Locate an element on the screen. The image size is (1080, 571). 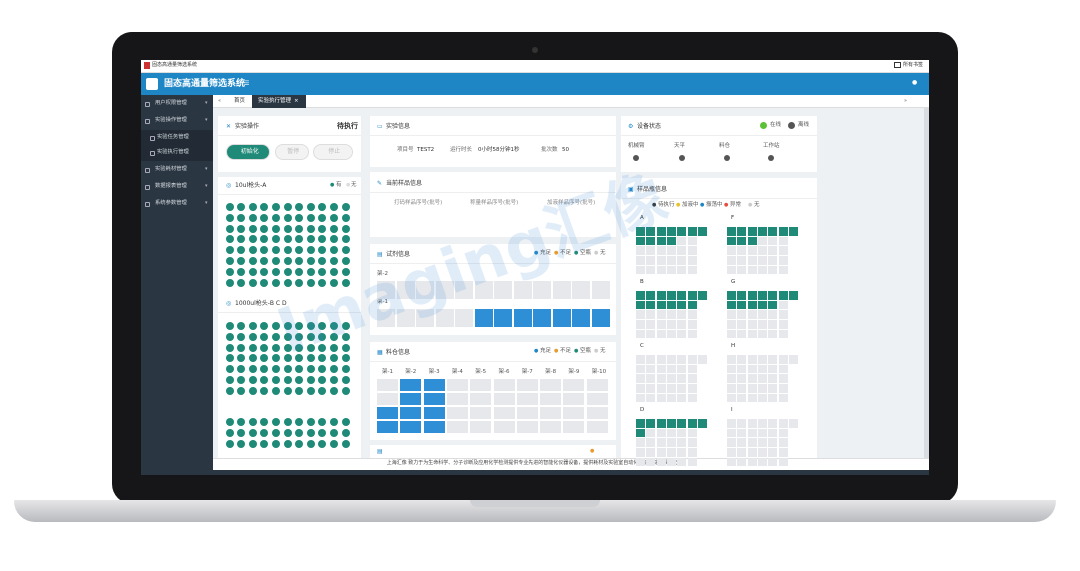
button-label: 暂停 is located at coordinates (293, 151).